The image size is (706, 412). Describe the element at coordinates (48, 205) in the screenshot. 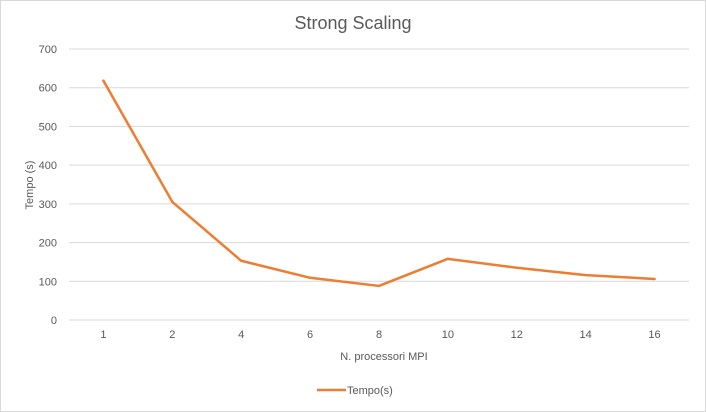

I see `y-tick-label: 300` at that location.